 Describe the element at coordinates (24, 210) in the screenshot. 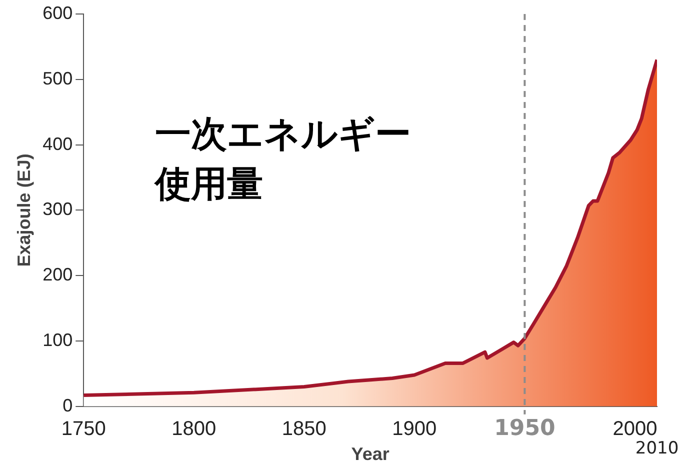

I see `y-axis-title: Exajoule (EJ)` at that location.